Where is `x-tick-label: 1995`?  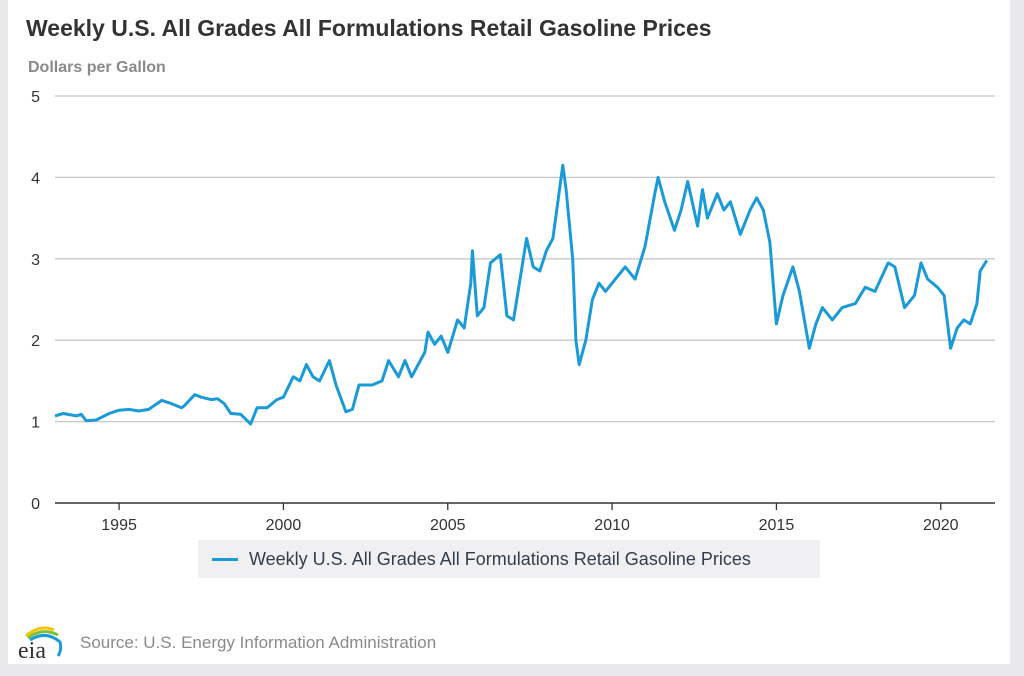 x-tick-label: 1995 is located at coordinates (119, 525).